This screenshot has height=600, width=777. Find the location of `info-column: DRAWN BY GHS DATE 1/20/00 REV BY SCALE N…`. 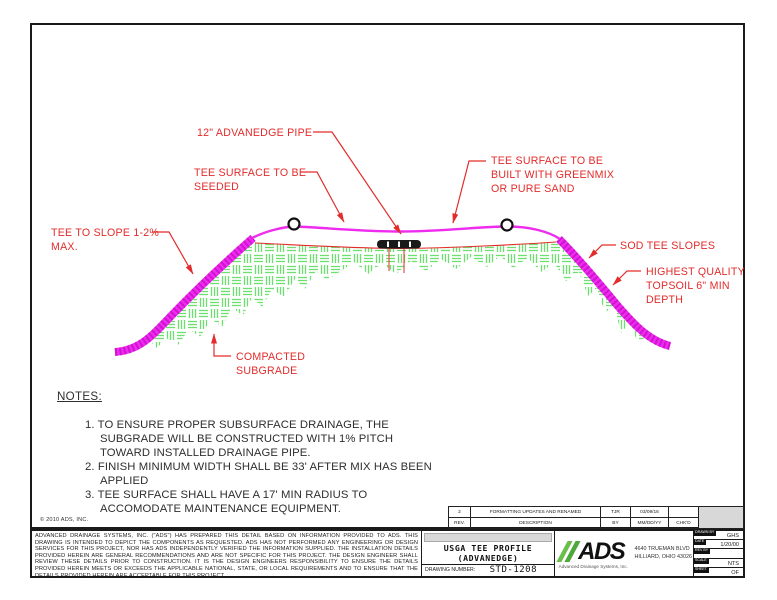

info-column: DRAWN BY GHS DATE 1/20/00 REV BY SCALE N… is located at coordinates (718, 553).